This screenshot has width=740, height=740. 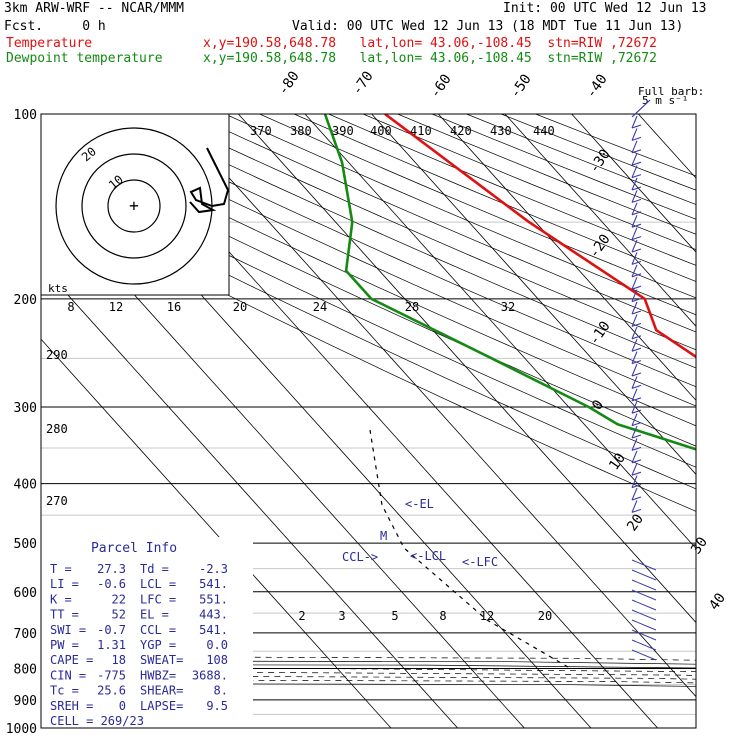 I want to click on isotherm-label: 30, so click(x=699, y=545).